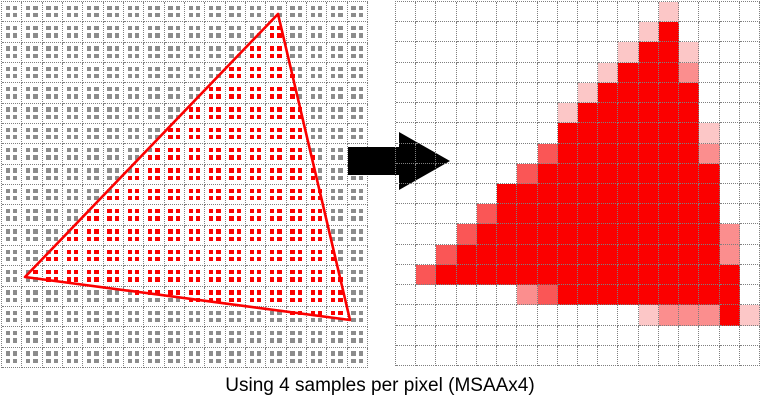 The width and height of the screenshot is (760, 404). I want to click on arrow-icon, so click(399, 161).